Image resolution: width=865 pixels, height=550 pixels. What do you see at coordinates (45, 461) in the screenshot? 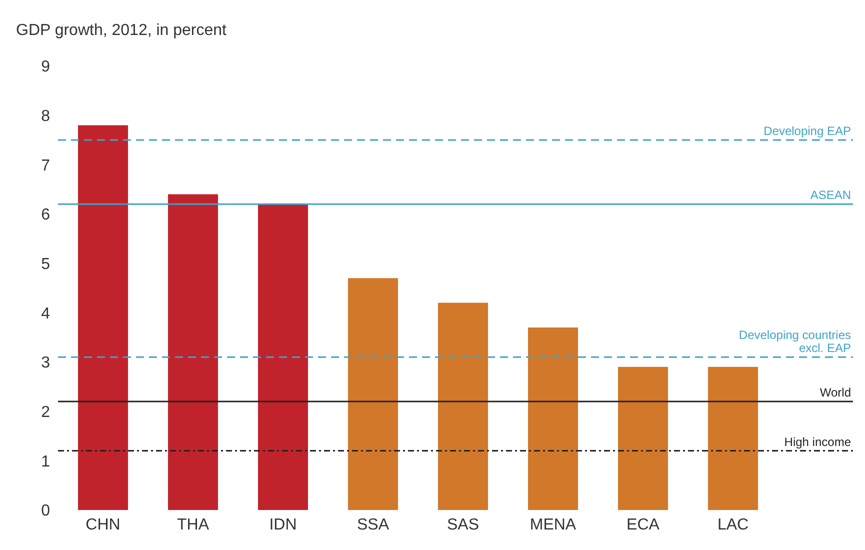
I see `y-tick-label: 1` at bounding box center [45, 461].